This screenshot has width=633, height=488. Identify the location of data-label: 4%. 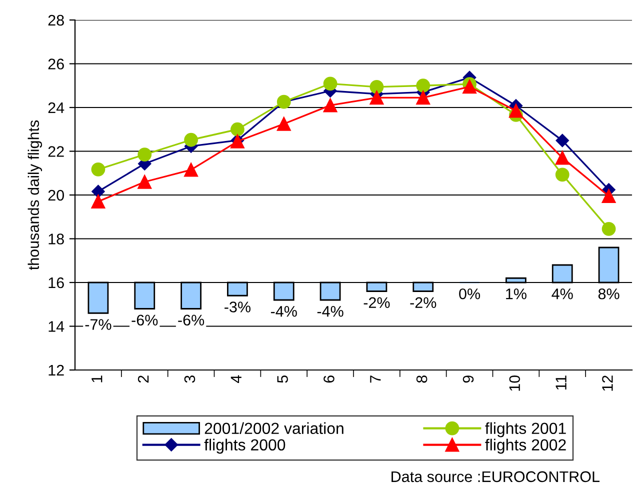
(562, 294).